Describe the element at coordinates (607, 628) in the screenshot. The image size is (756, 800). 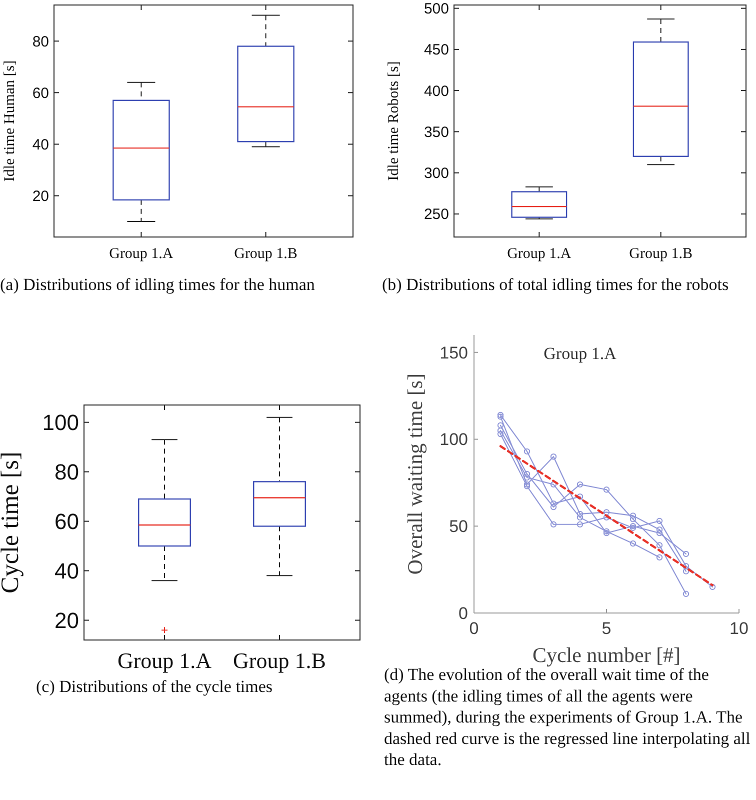
I see `x-tick-label: 5` at that location.